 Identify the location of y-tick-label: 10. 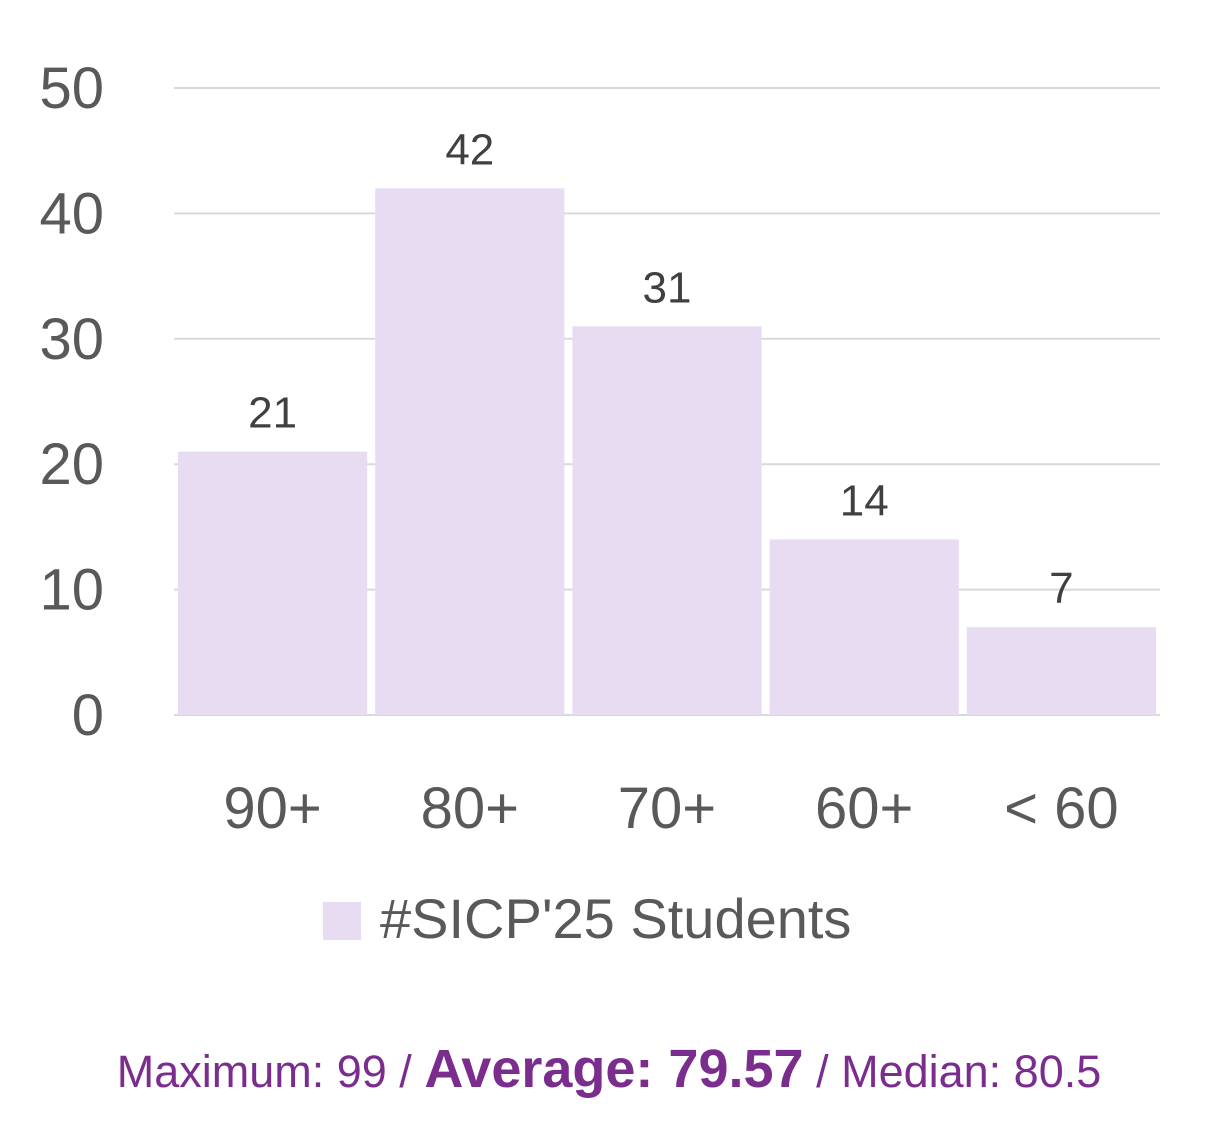
(71, 590).